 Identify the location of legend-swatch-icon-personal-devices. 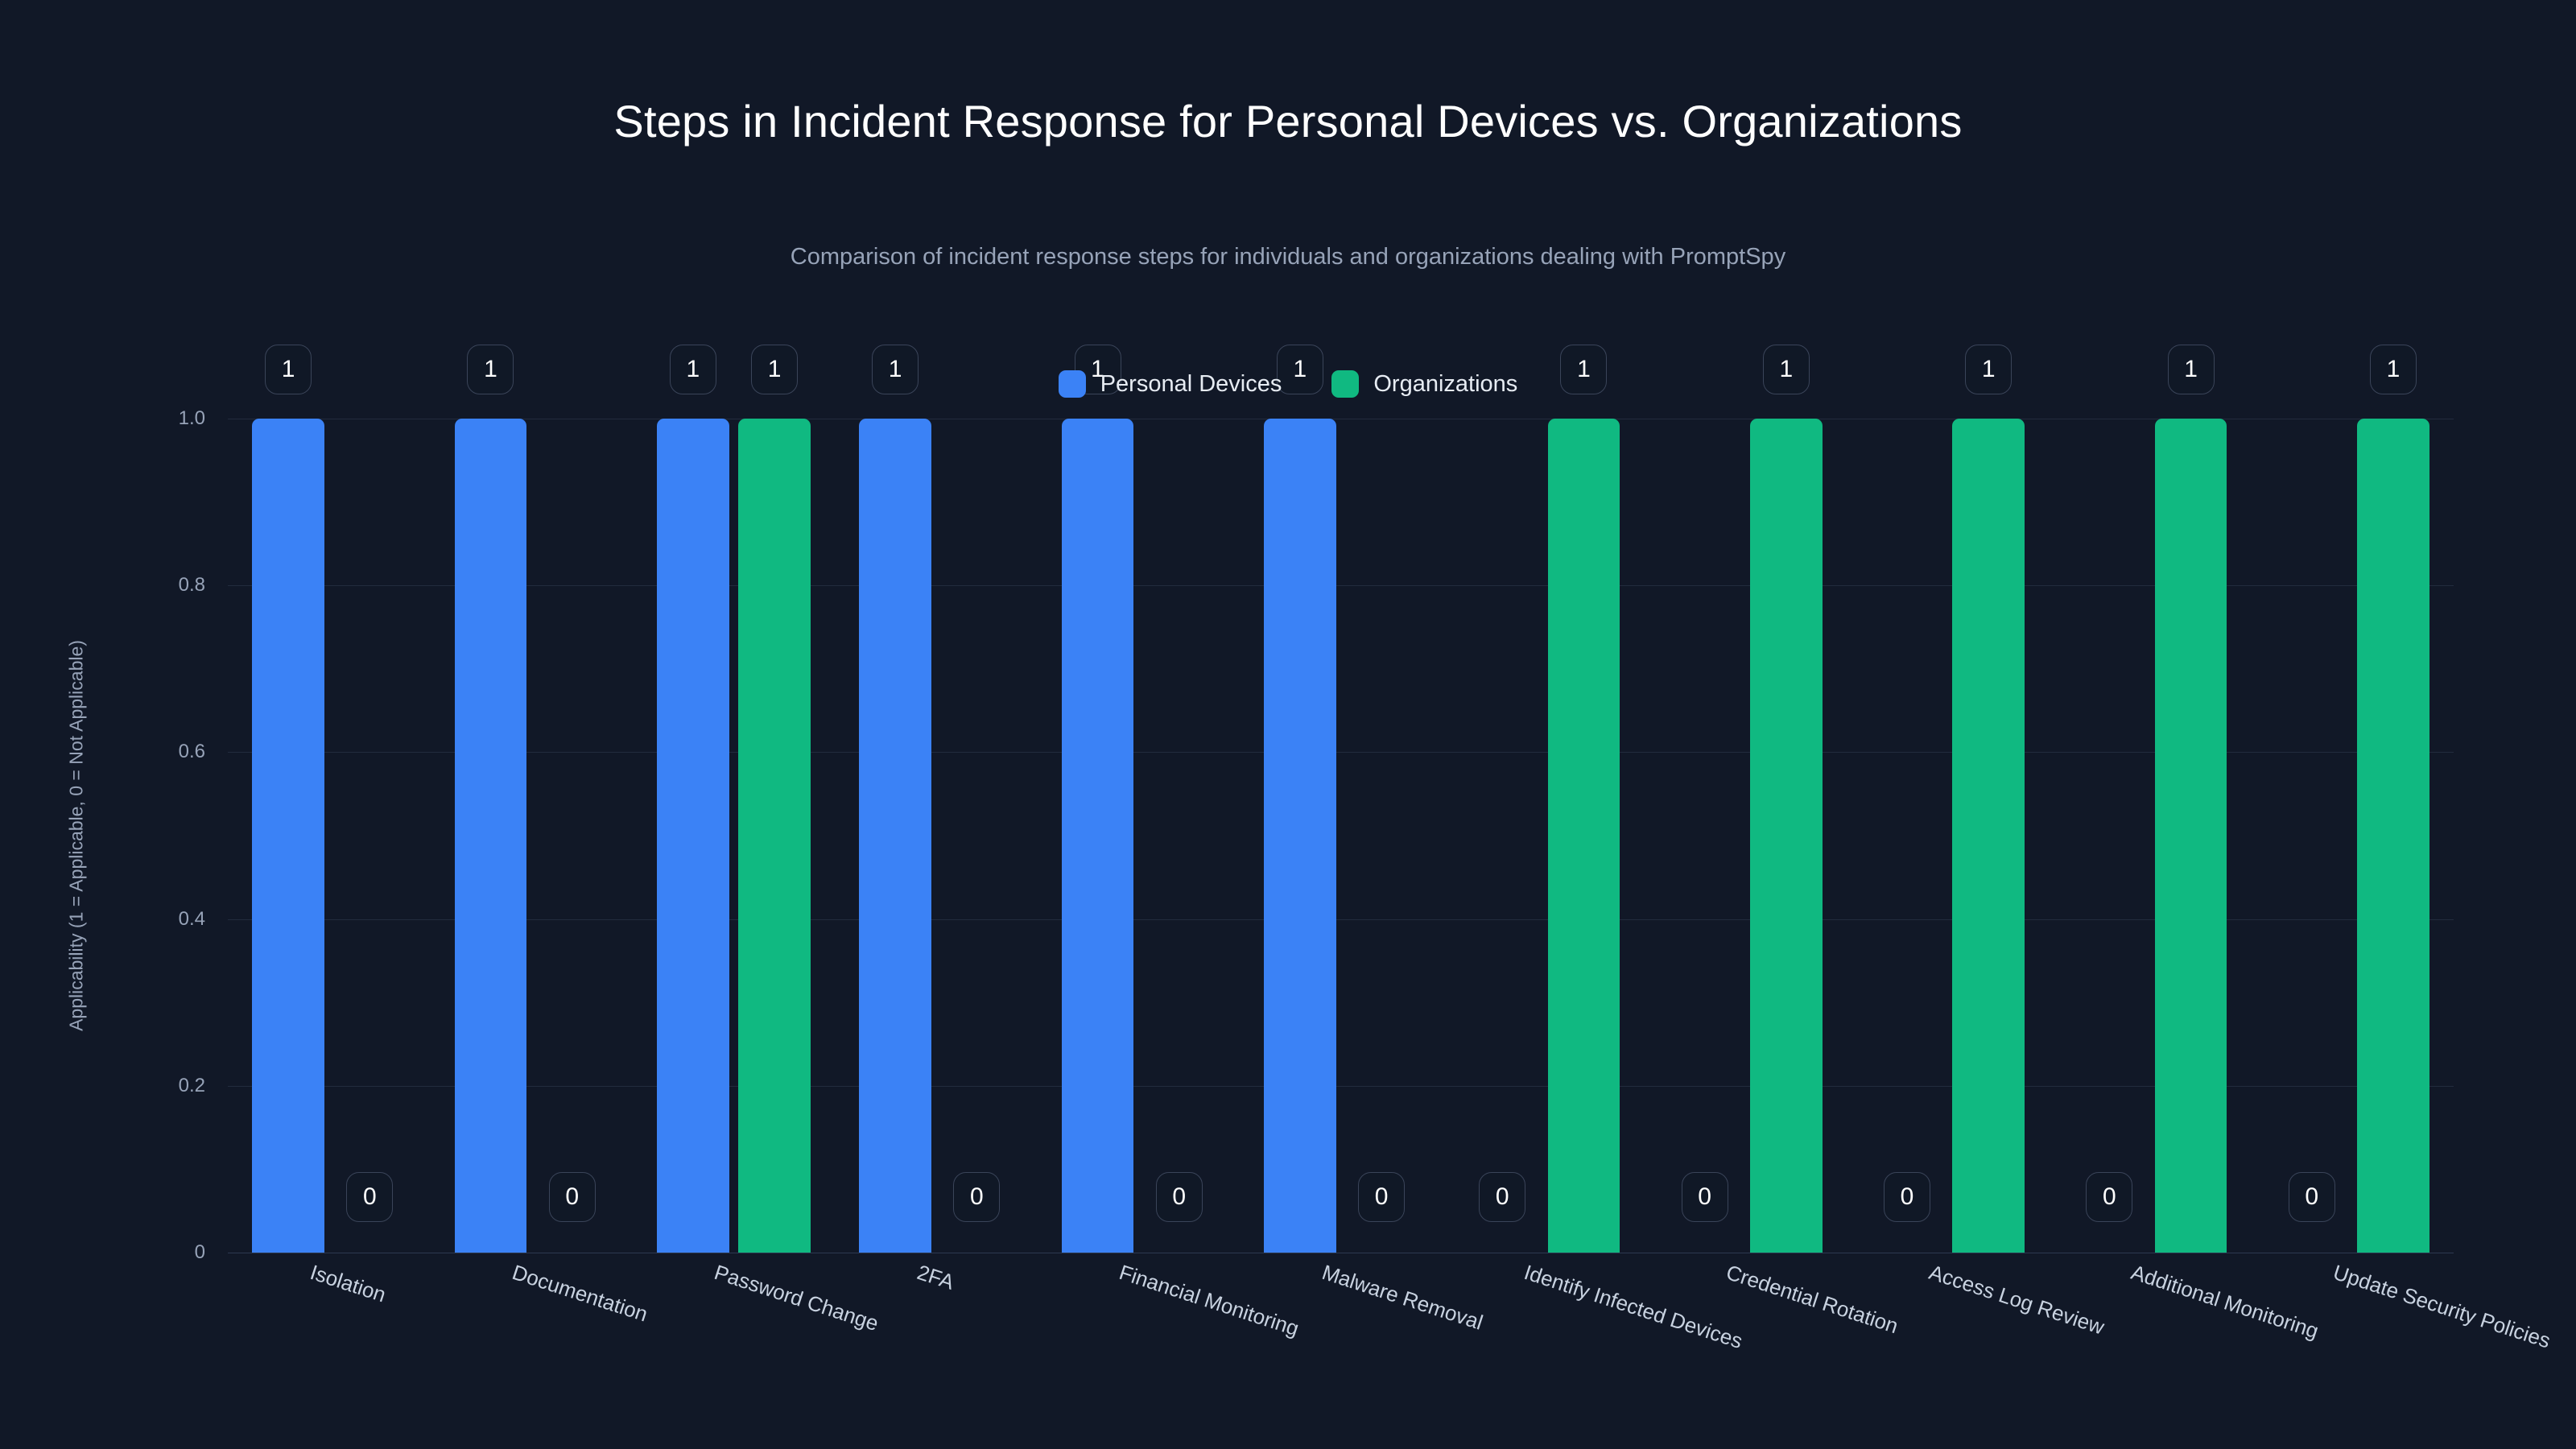
(1072, 384).